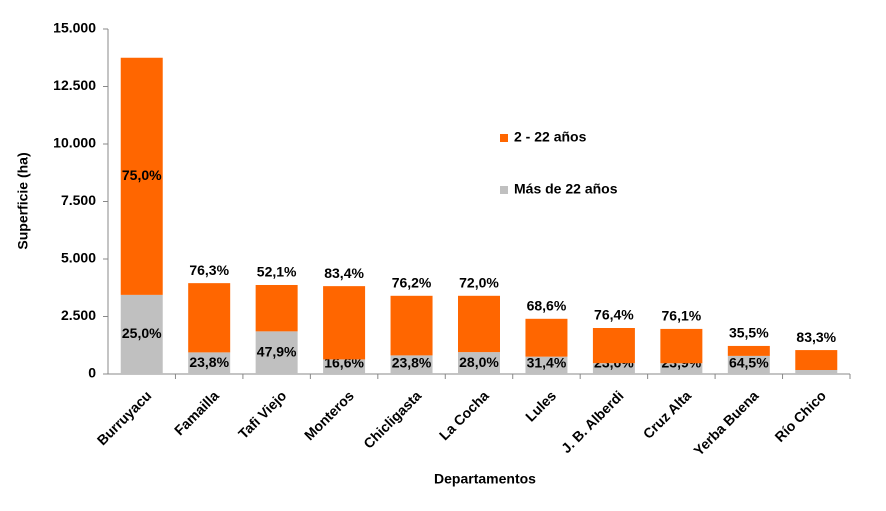 The image size is (886, 511). Describe the element at coordinates (196, 412) in the screenshot. I see `x-tick-label: Famailla` at that location.